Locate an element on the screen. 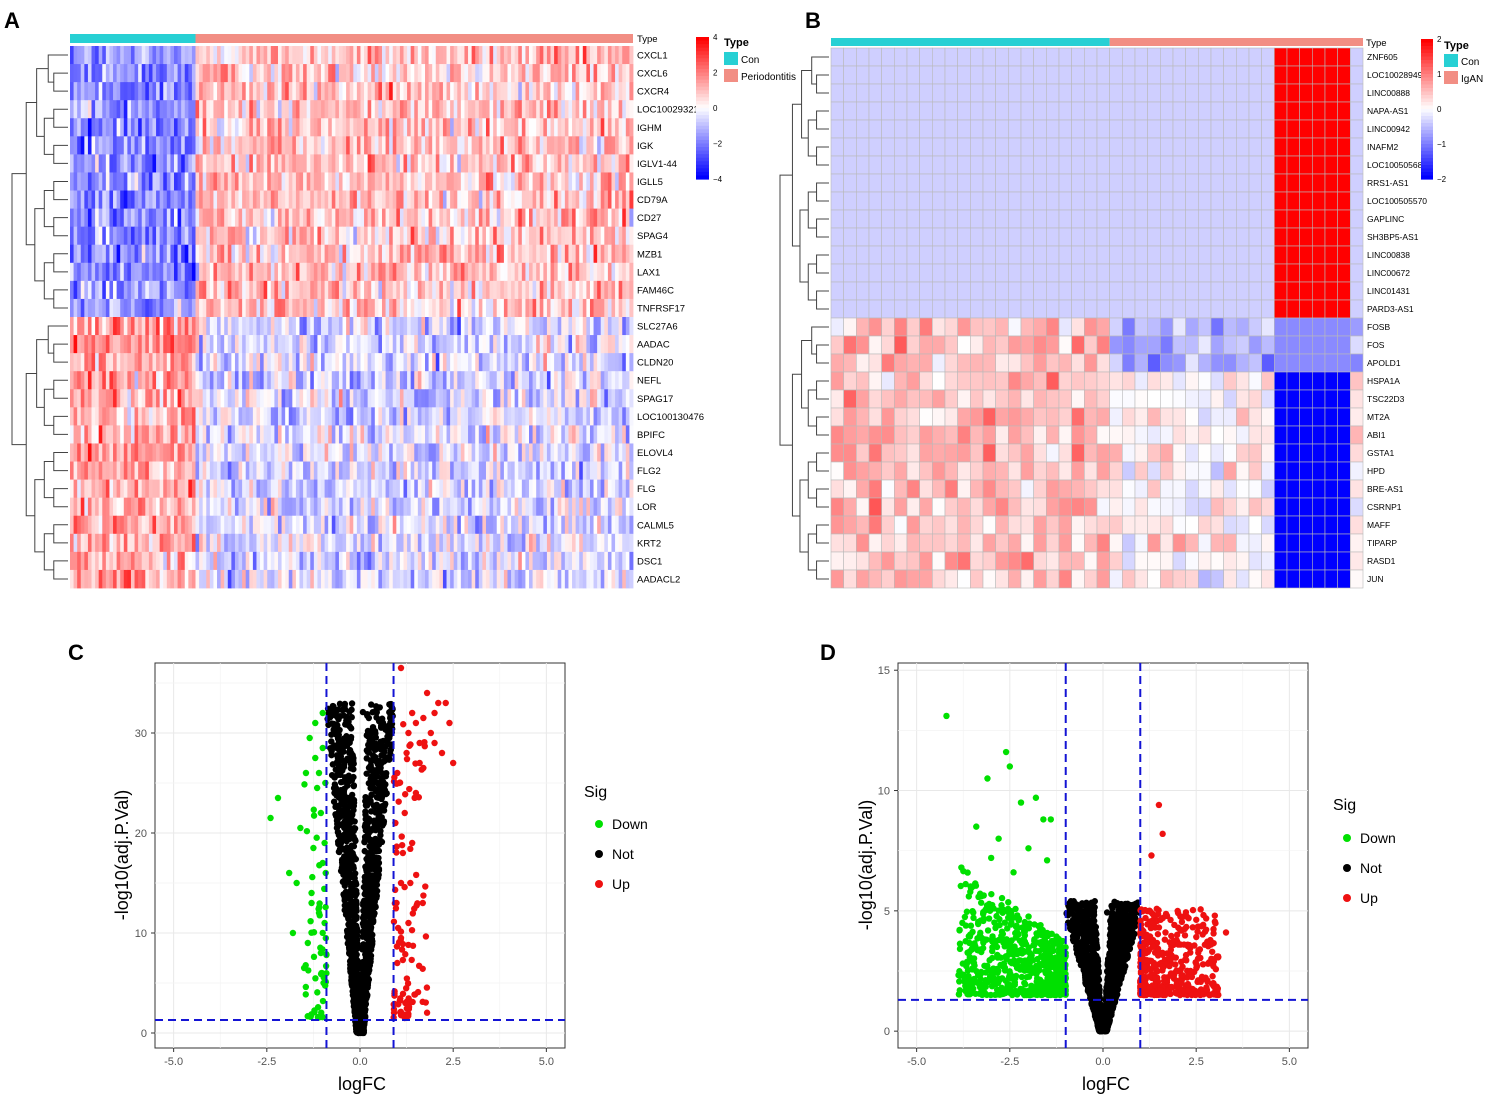 This screenshot has width=1490, height=1103. legend-swatch-periodontitis is located at coordinates (731, 75).